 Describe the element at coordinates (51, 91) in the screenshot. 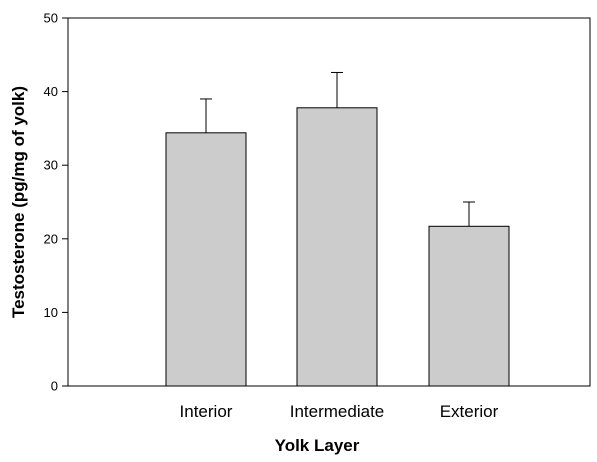

I see `y-tick-label: 40` at that location.